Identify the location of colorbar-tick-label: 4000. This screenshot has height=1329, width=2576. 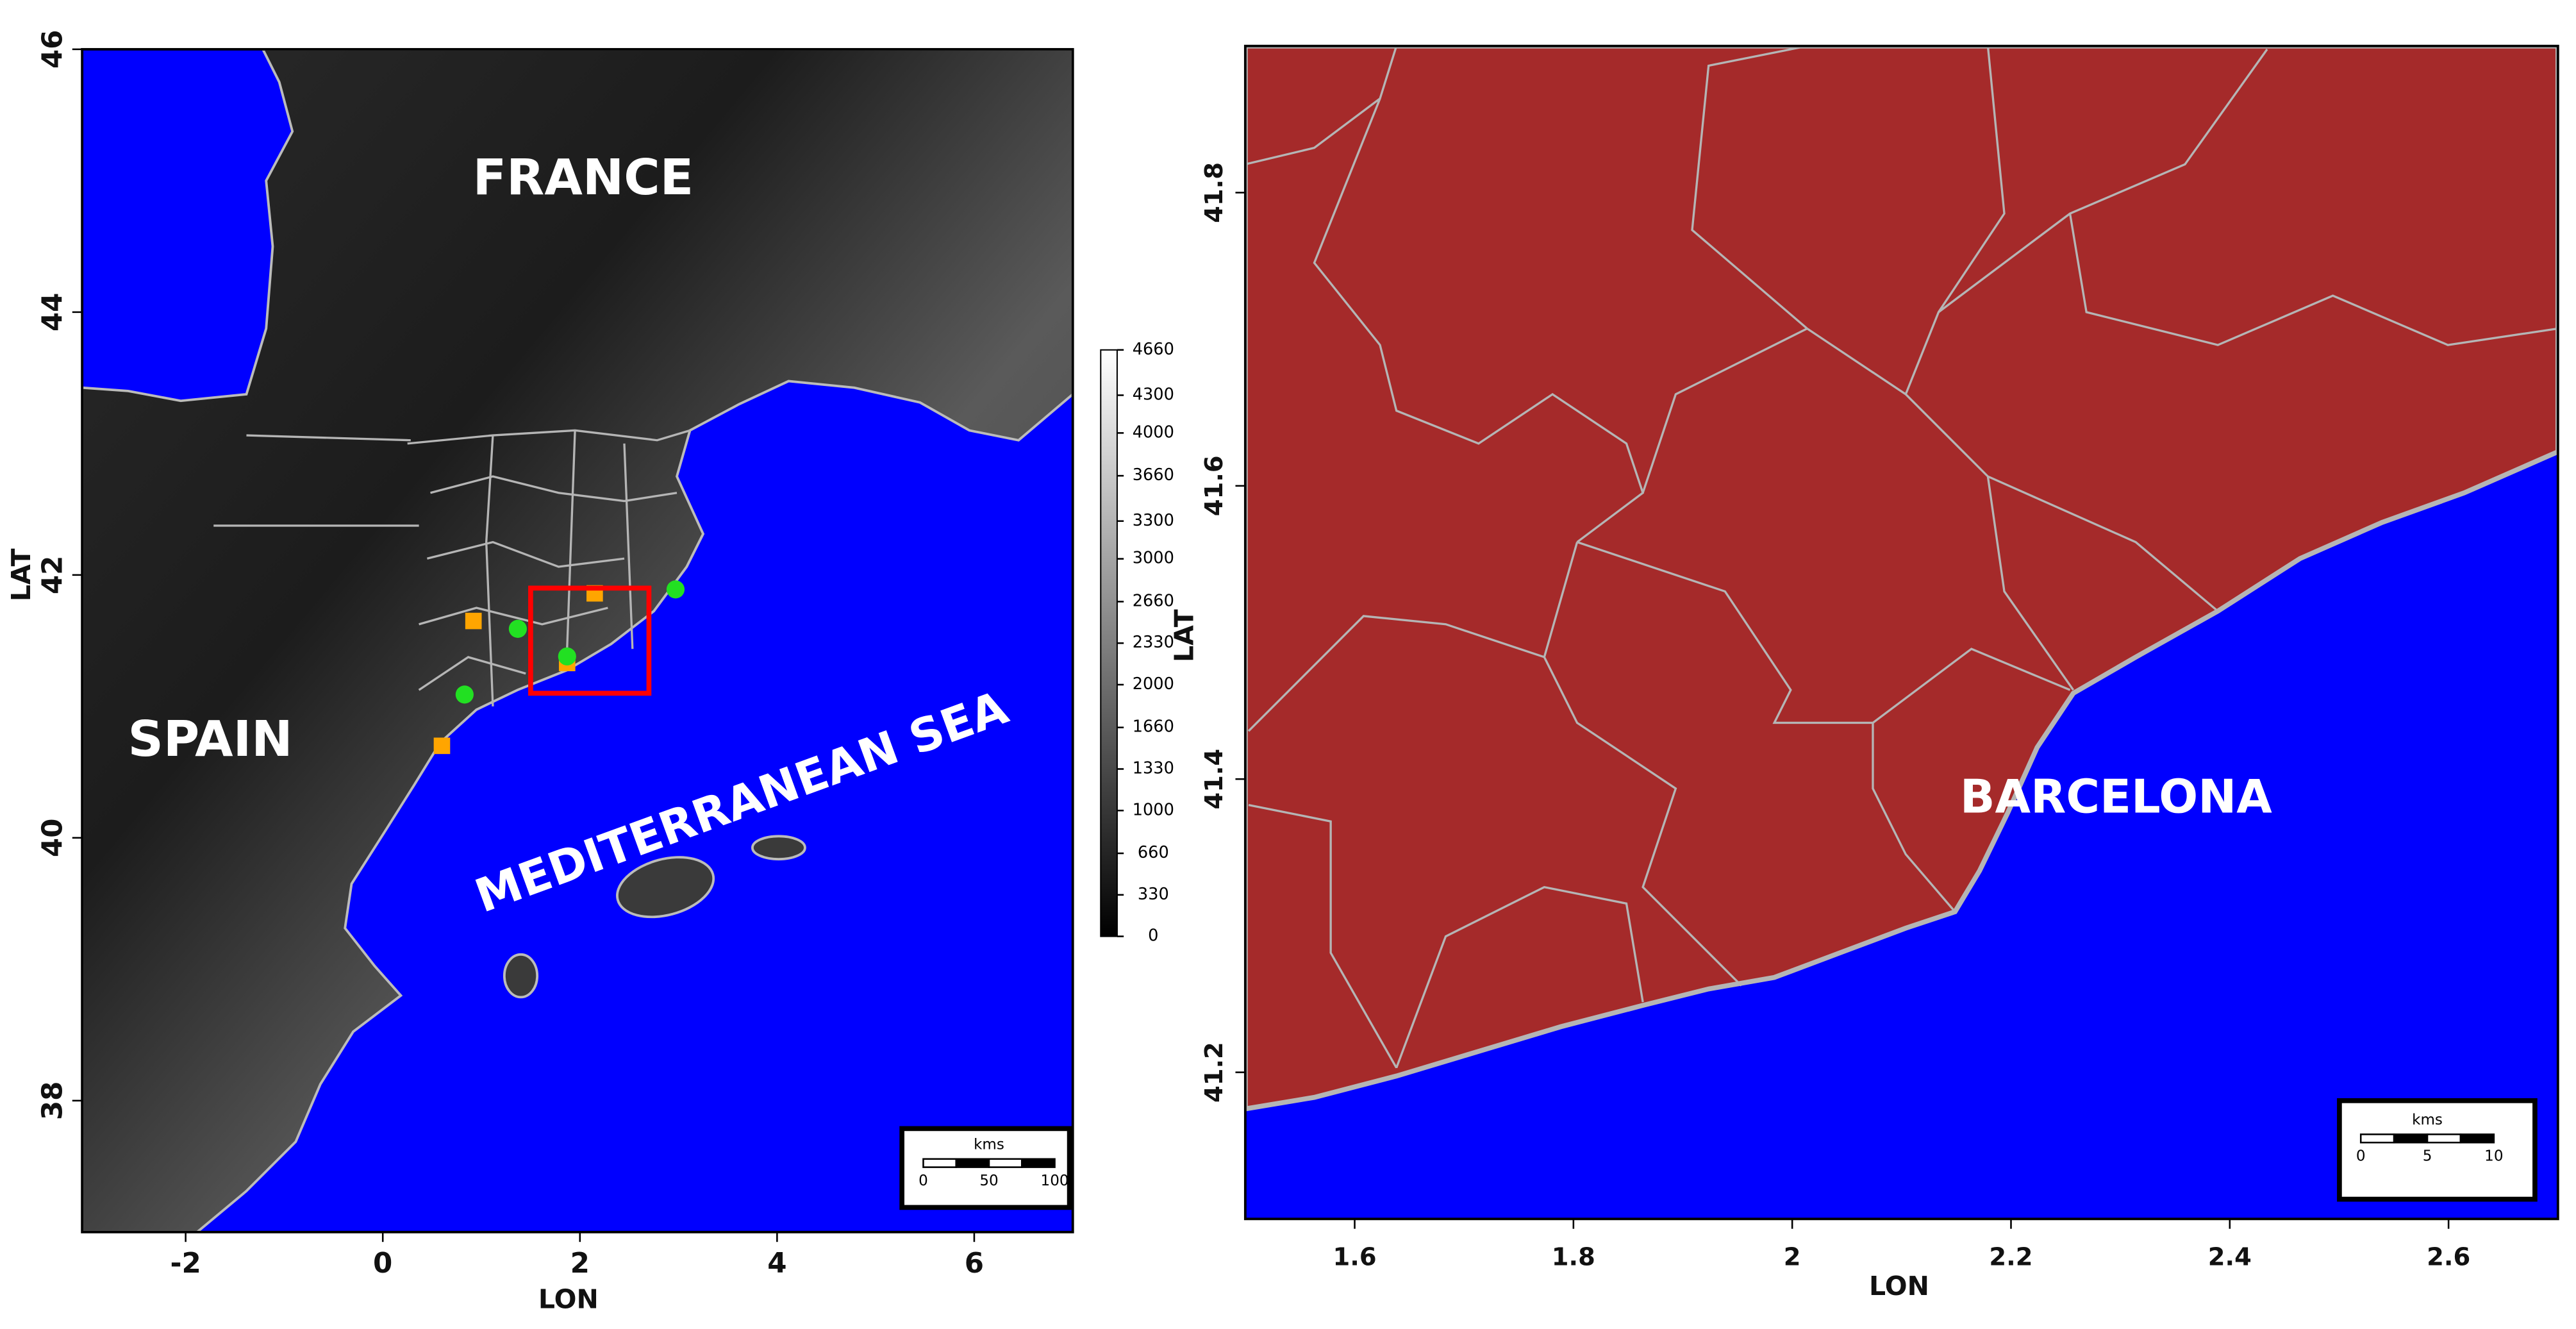
(1154, 432).